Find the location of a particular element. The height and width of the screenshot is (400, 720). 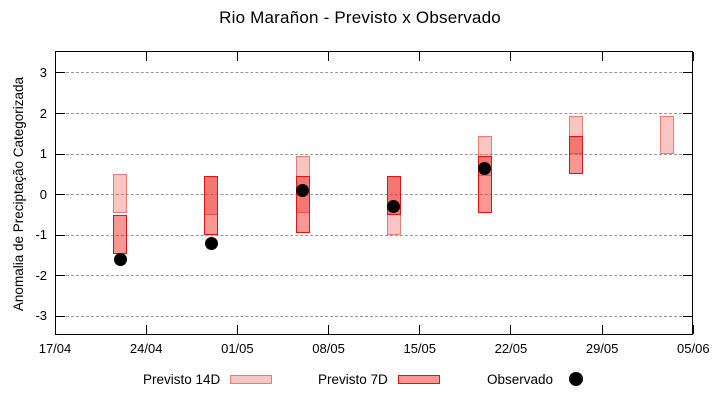

x-tick-label: 29/05 is located at coordinates (602, 348).